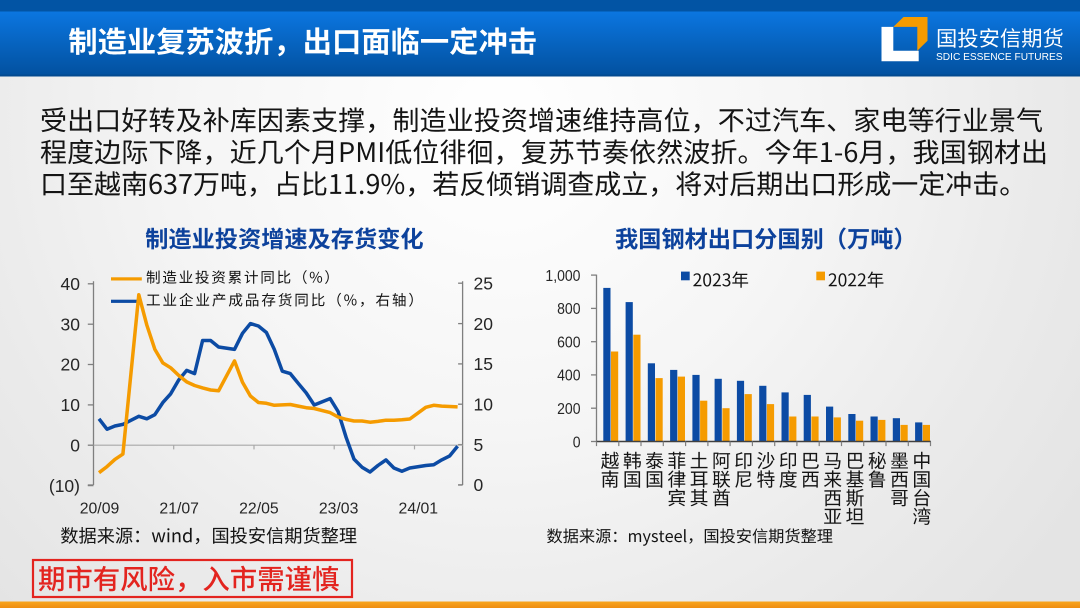  Describe the element at coordinates (999, 57) in the screenshot. I see `svg-text: SDIC ESSENCE FUTURES` at that location.